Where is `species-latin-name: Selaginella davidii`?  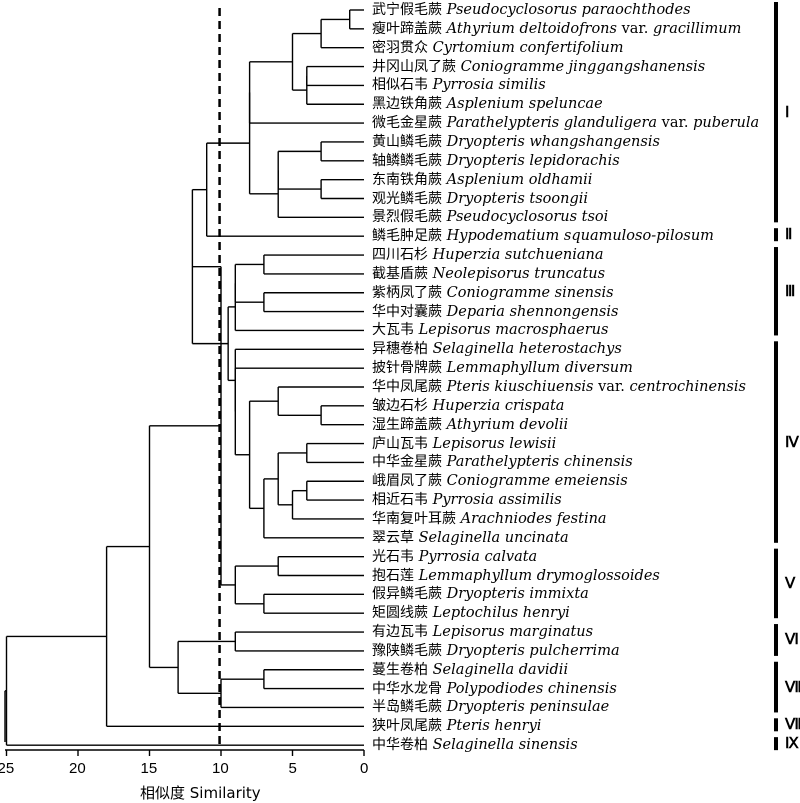 species-latin-name: Selaginella davidii is located at coordinates (500, 669).